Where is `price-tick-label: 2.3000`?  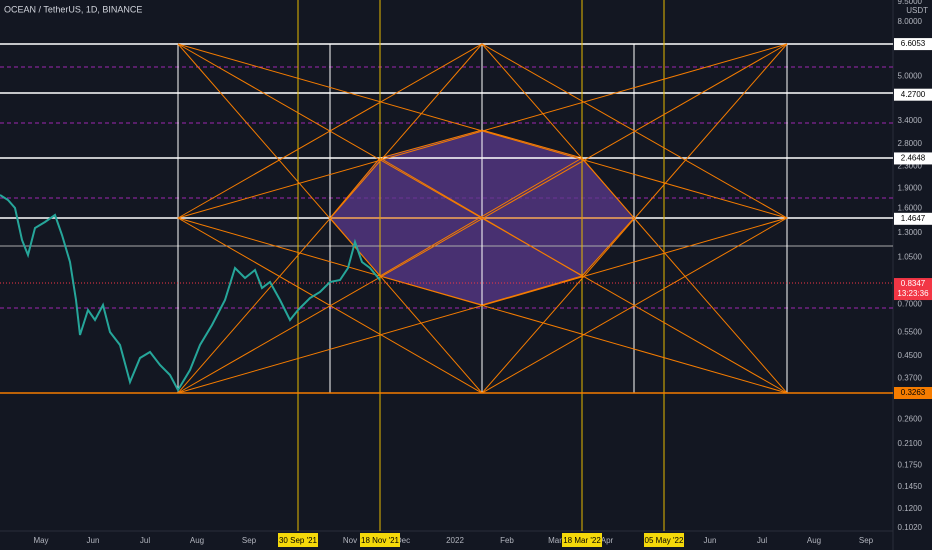
price-tick-label: 2.3000 is located at coordinates (910, 166).